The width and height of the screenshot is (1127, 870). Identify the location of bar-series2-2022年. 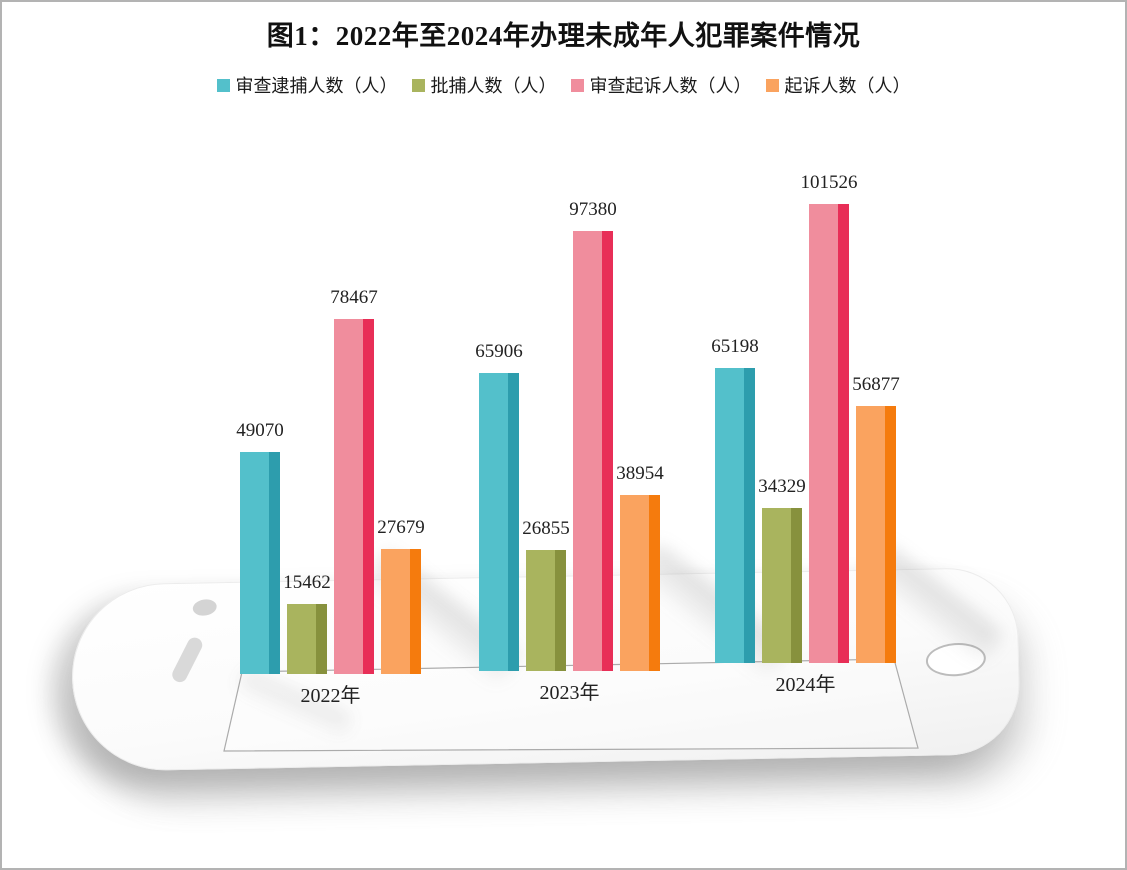
(307, 639).